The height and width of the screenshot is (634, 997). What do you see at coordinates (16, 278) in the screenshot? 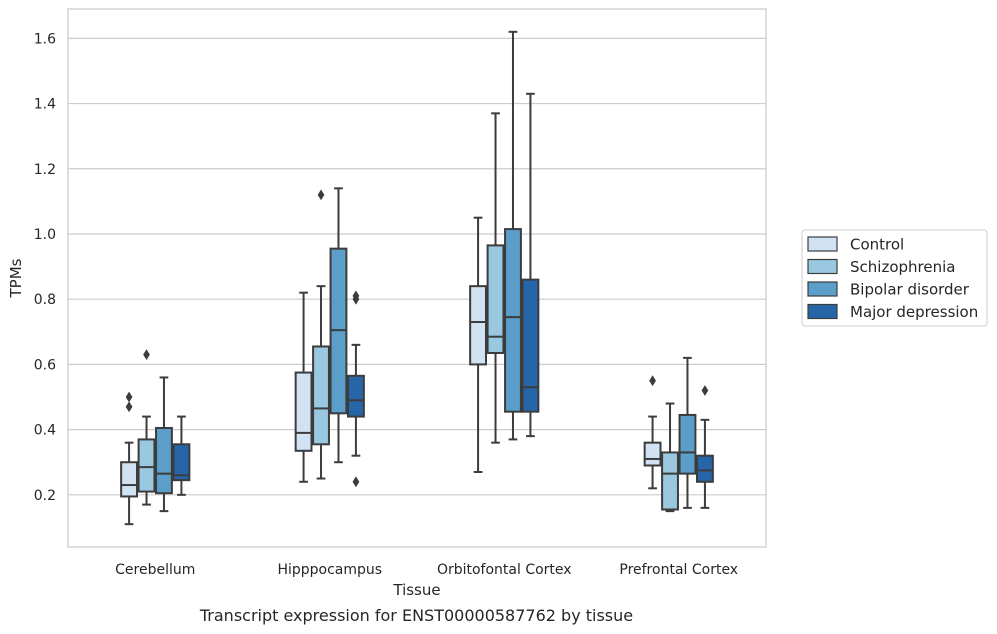
I see `y-axis-label: TPMs` at bounding box center [16, 278].